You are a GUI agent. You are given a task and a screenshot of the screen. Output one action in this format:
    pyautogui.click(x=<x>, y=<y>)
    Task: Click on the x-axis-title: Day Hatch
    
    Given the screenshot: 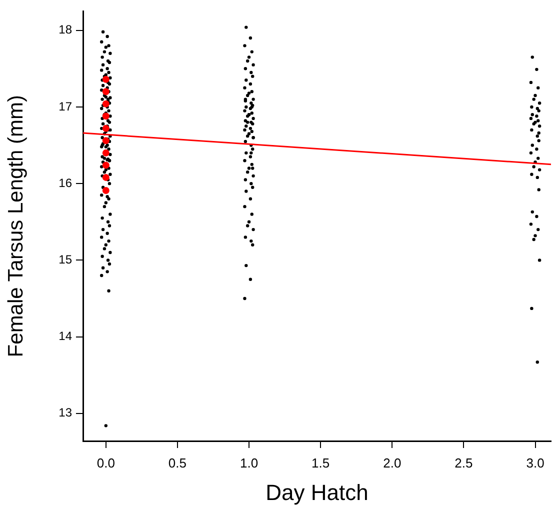 What is the action you would take?
    pyautogui.click(x=317, y=492)
    